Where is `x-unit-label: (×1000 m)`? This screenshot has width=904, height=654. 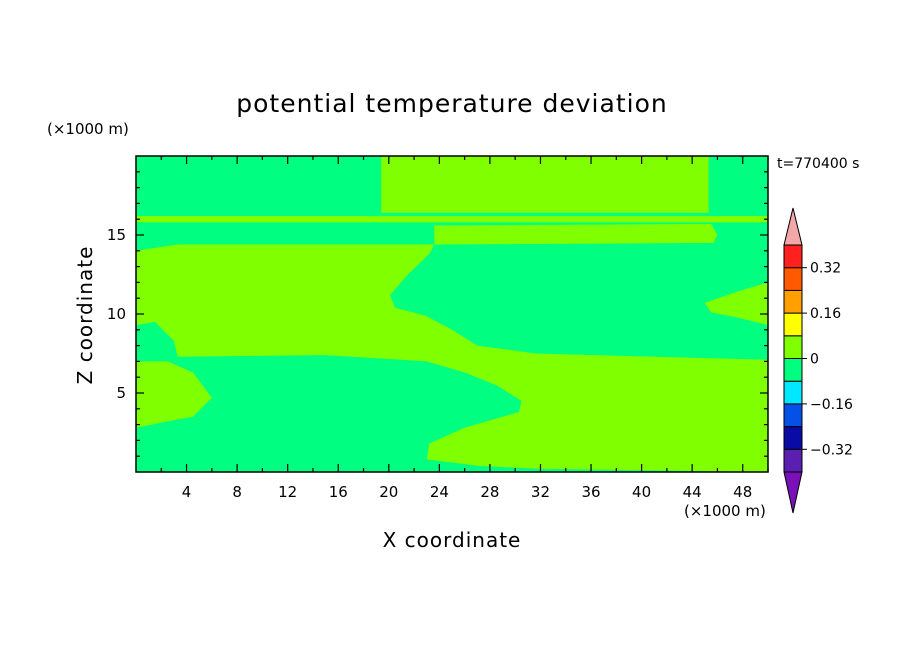 x-unit-label: (×1000 m) is located at coordinates (725, 511).